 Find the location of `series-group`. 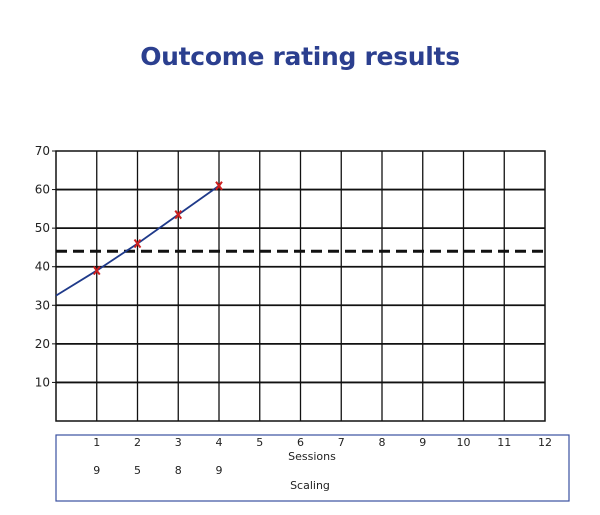

series-group is located at coordinates (139, 239).